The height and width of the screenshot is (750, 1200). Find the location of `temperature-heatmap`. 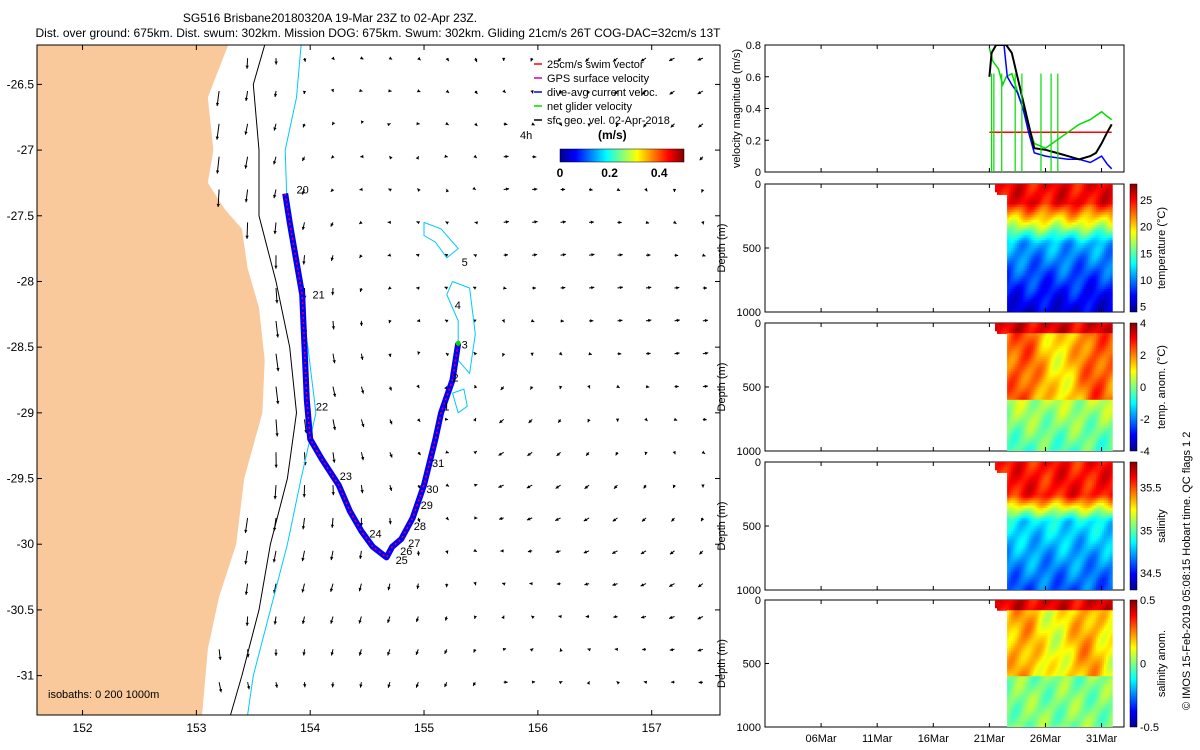

temperature-heatmap is located at coordinates (1054, 248).